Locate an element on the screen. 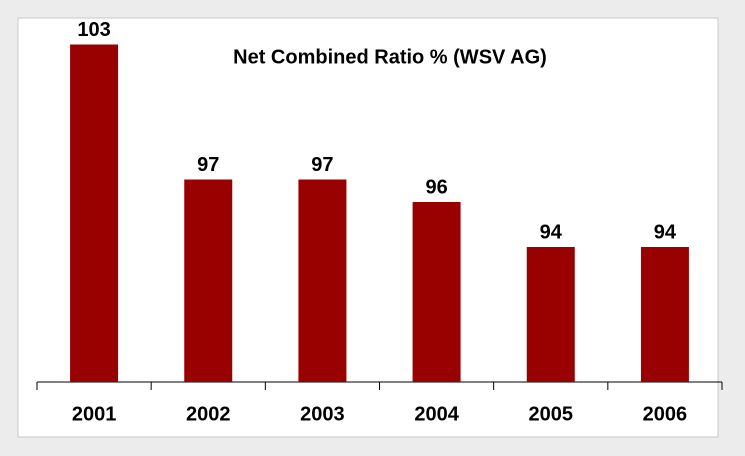 The height and width of the screenshot is (456, 745). chart-title: Net Combined Ratio % (WSV AG) is located at coordinates (390, 57).